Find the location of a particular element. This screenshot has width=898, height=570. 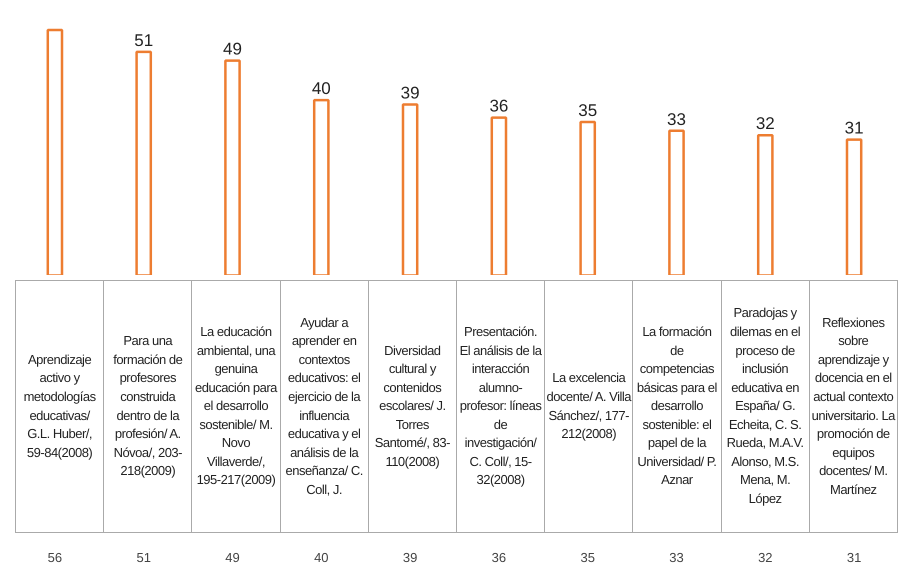

data-label: 51 is located at coordinates (144, 40).